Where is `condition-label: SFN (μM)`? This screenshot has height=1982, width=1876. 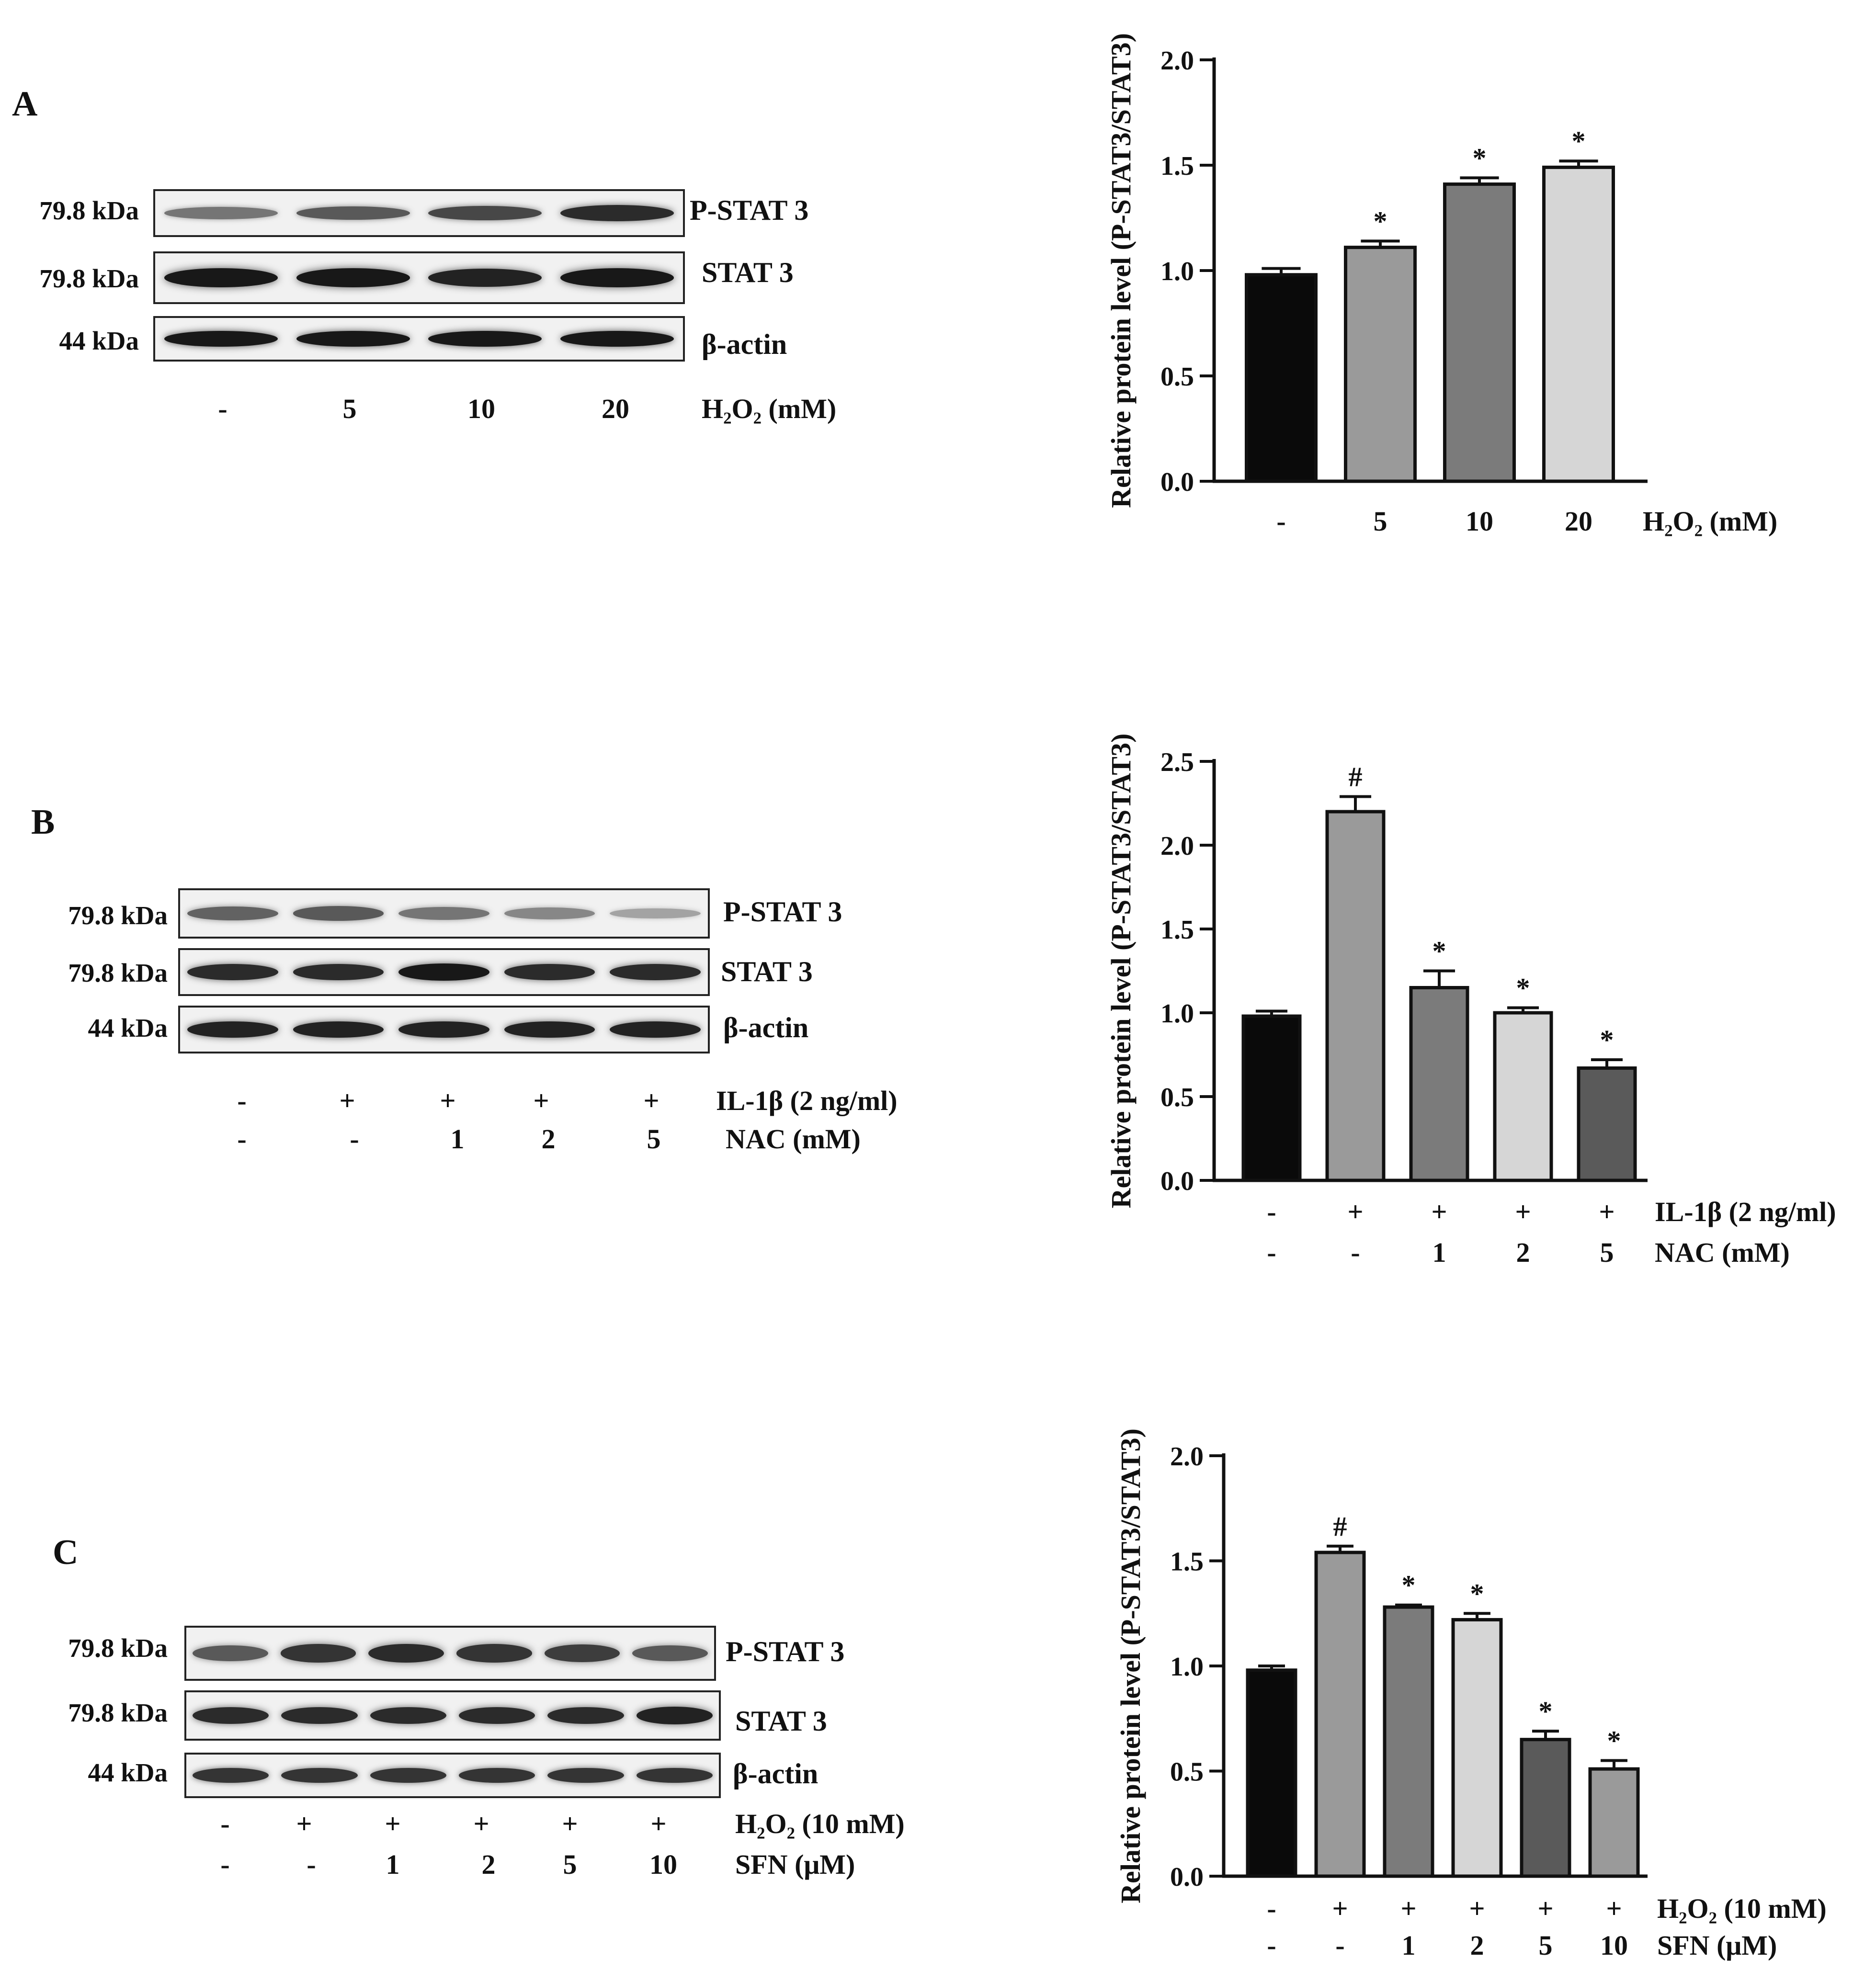 condition-label: SFN (μM) is located at coordinates (1717, 1946).